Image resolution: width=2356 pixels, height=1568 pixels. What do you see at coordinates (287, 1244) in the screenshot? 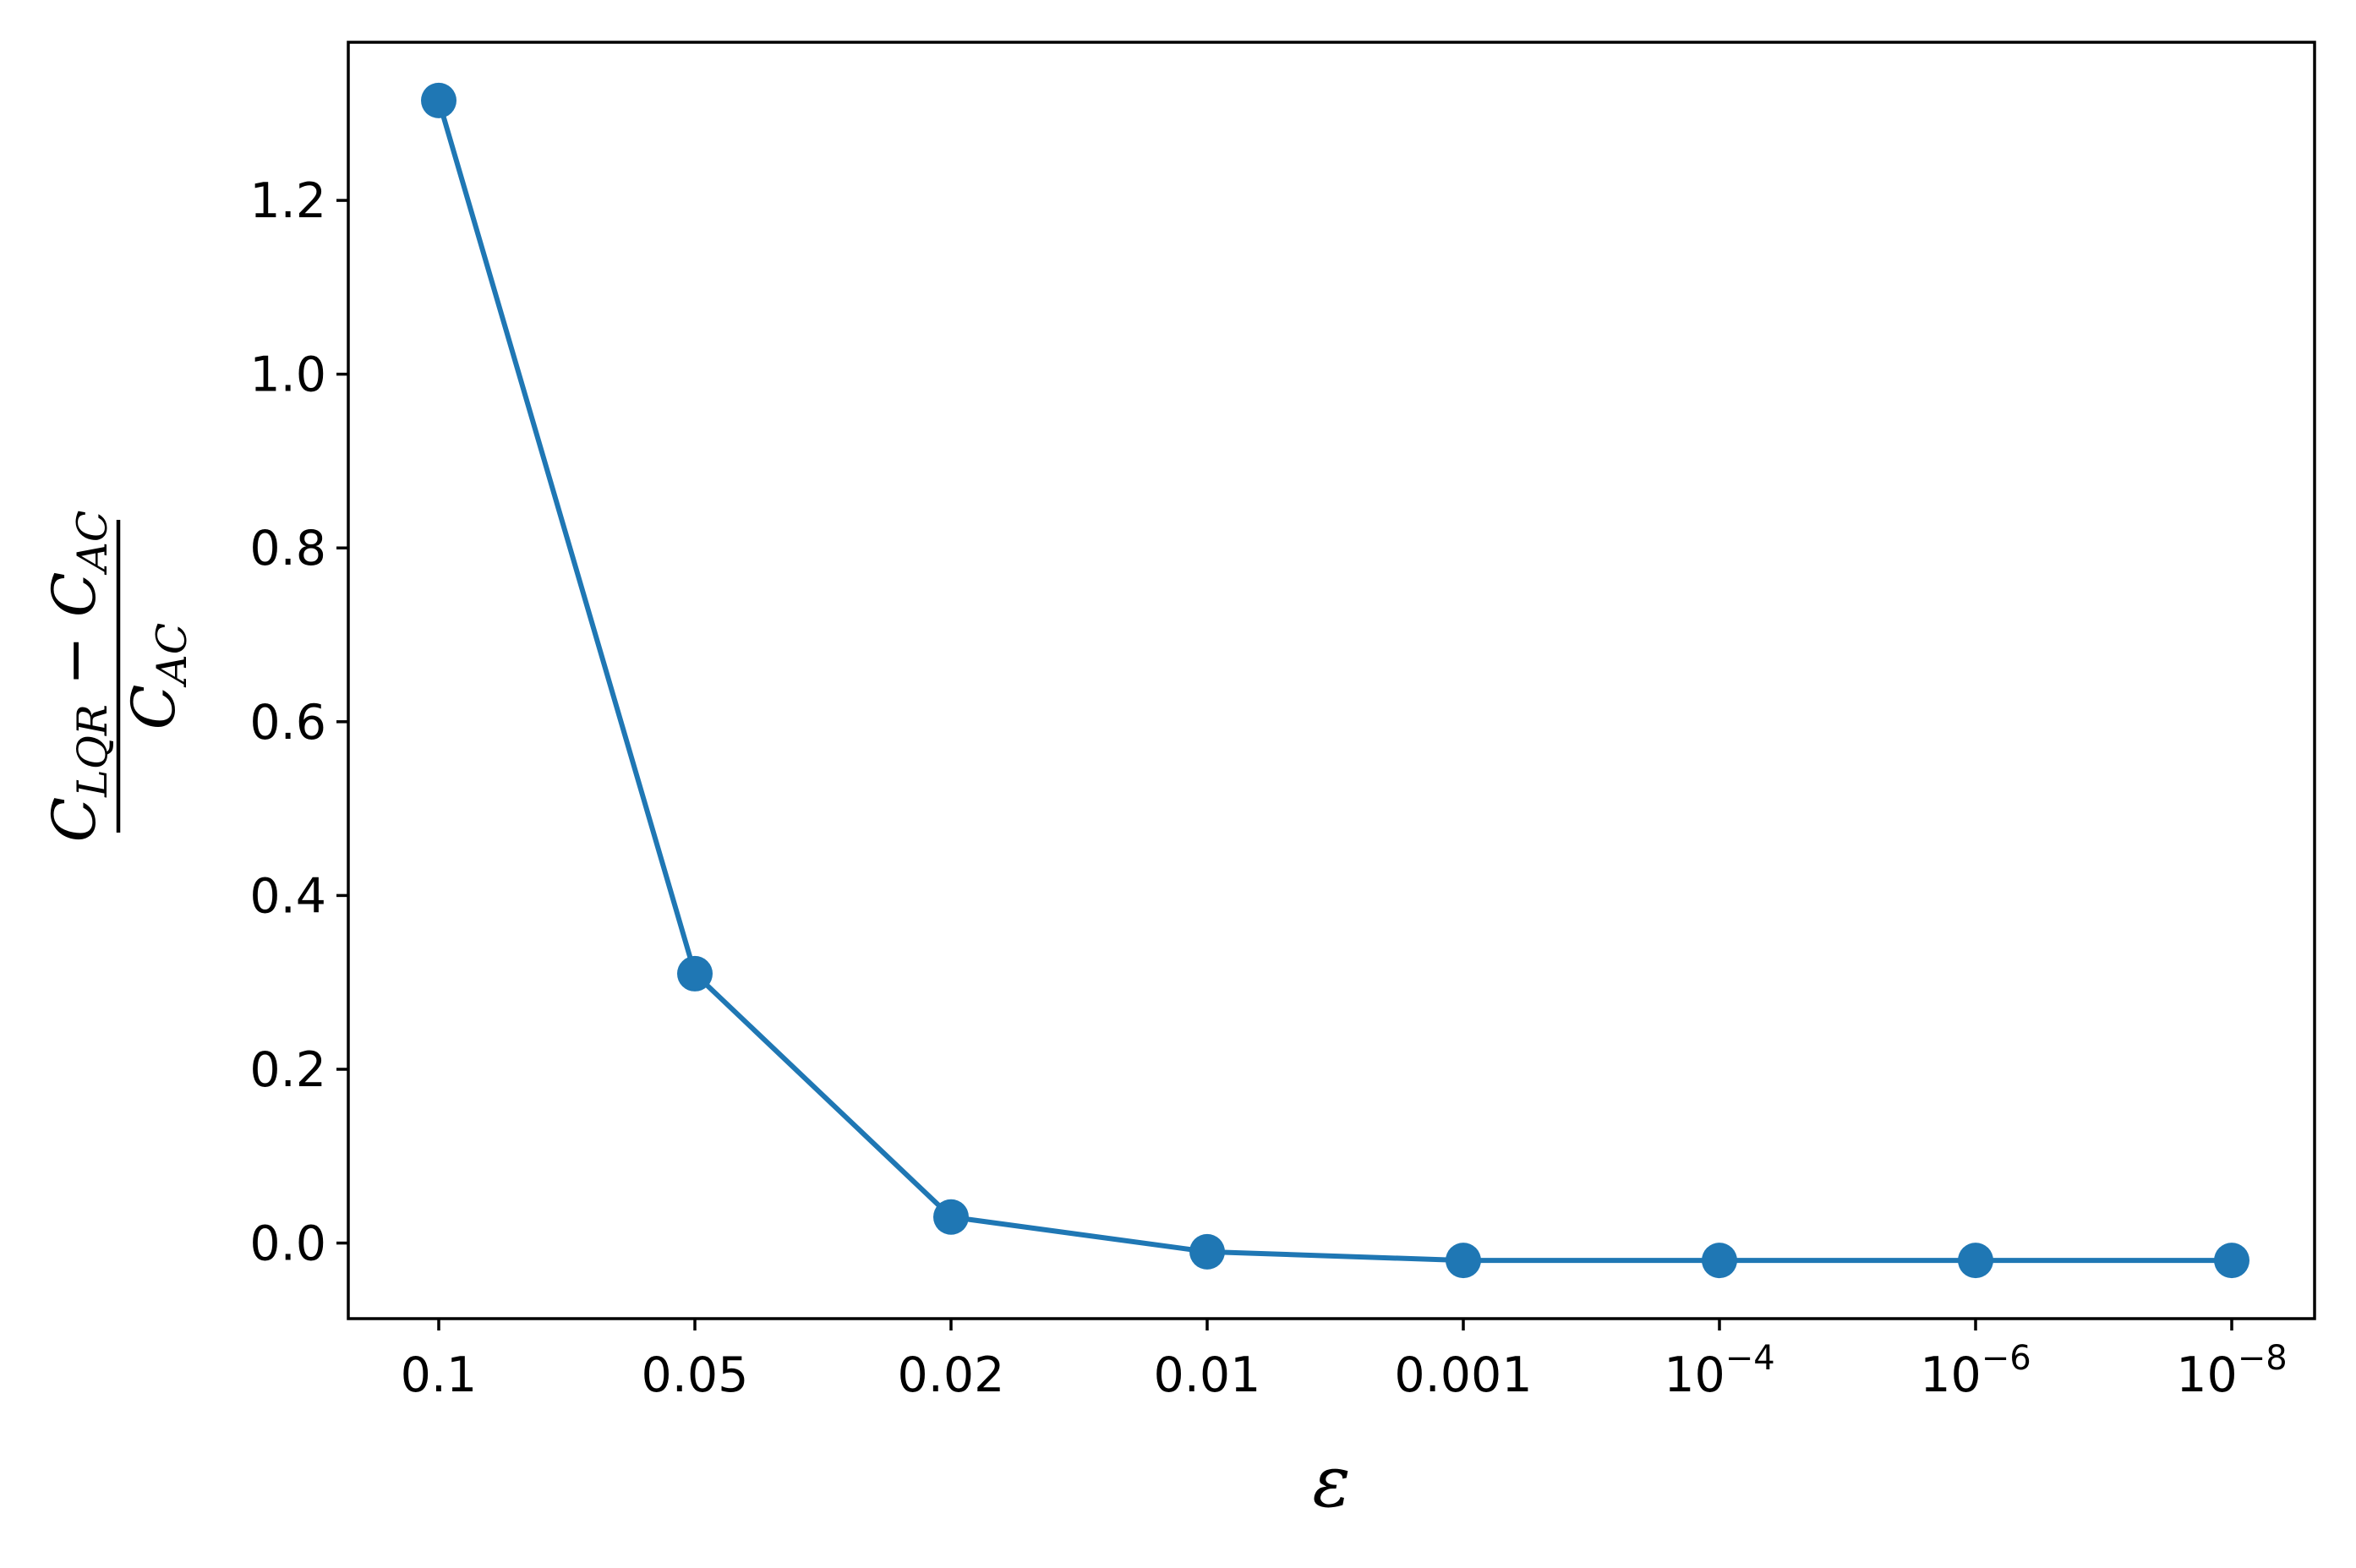
I see `y-tick-label: 0.0` at bounding box center [287, 1244].